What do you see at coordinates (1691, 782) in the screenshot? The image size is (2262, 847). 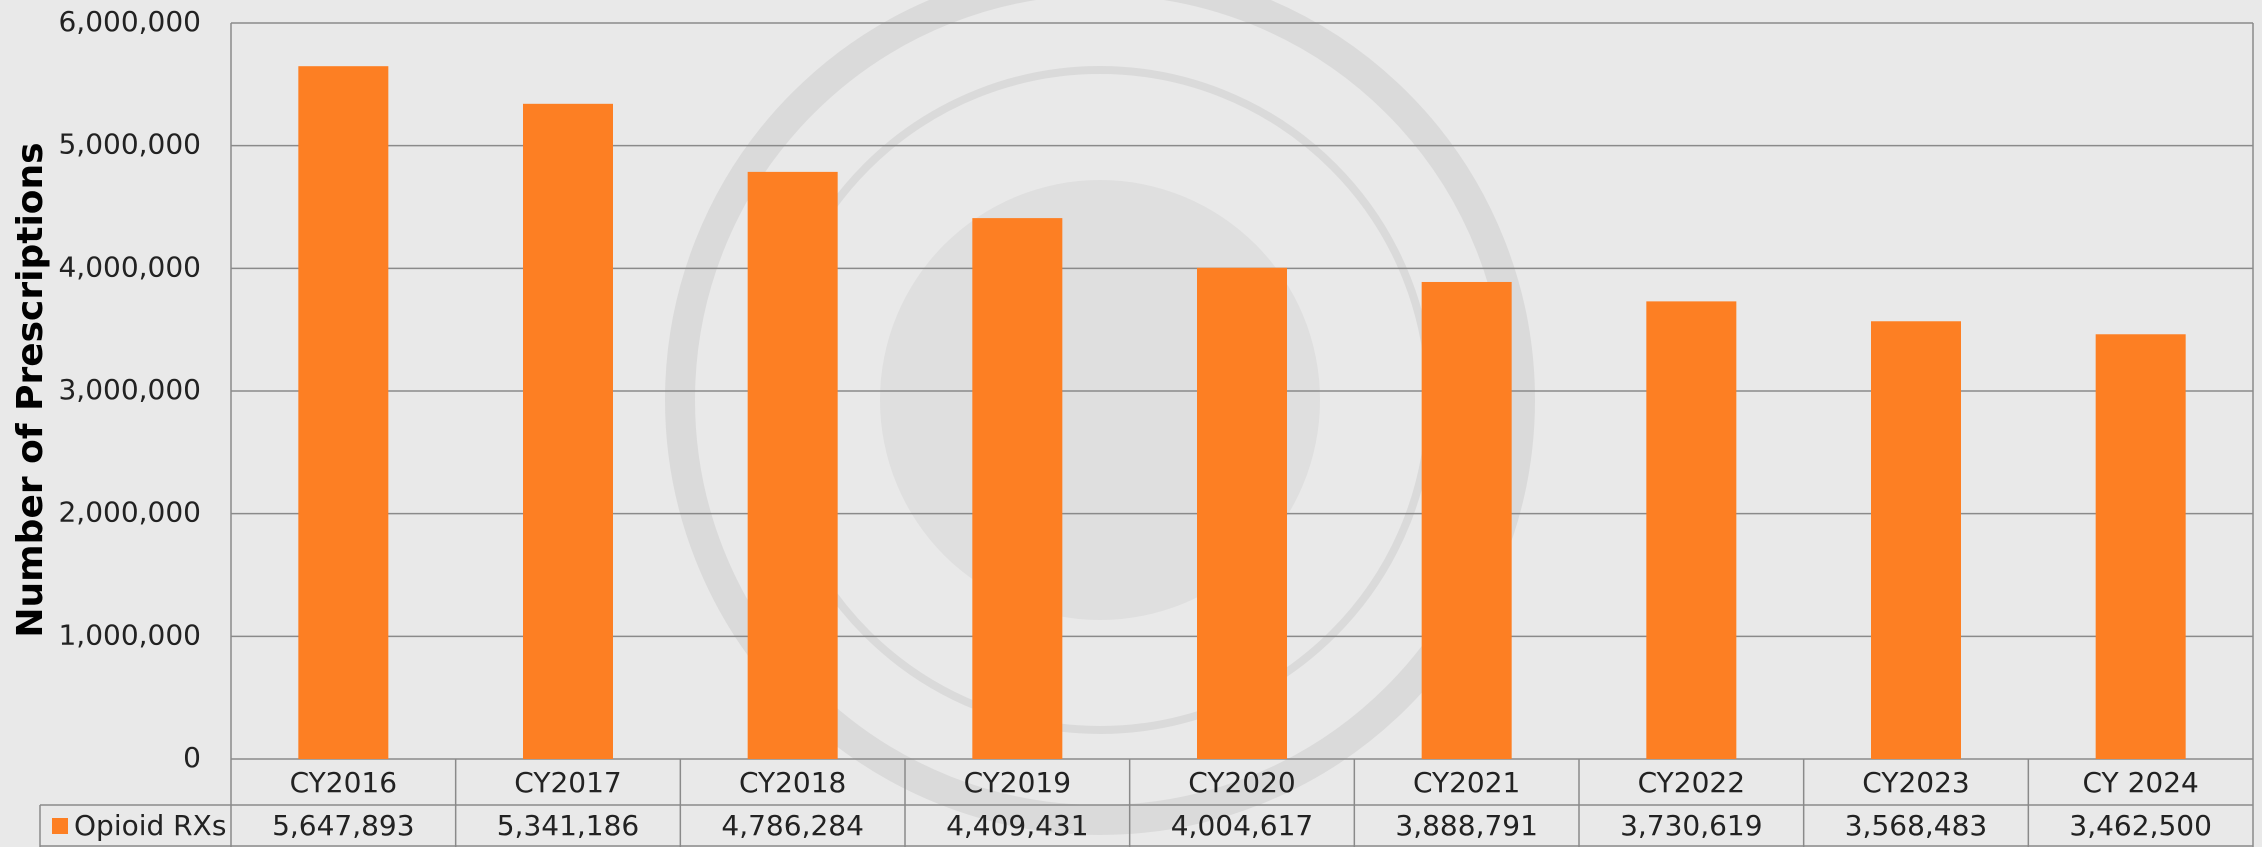 I see `x-tick-label: CY2022` at bounding box center [1691, 782].